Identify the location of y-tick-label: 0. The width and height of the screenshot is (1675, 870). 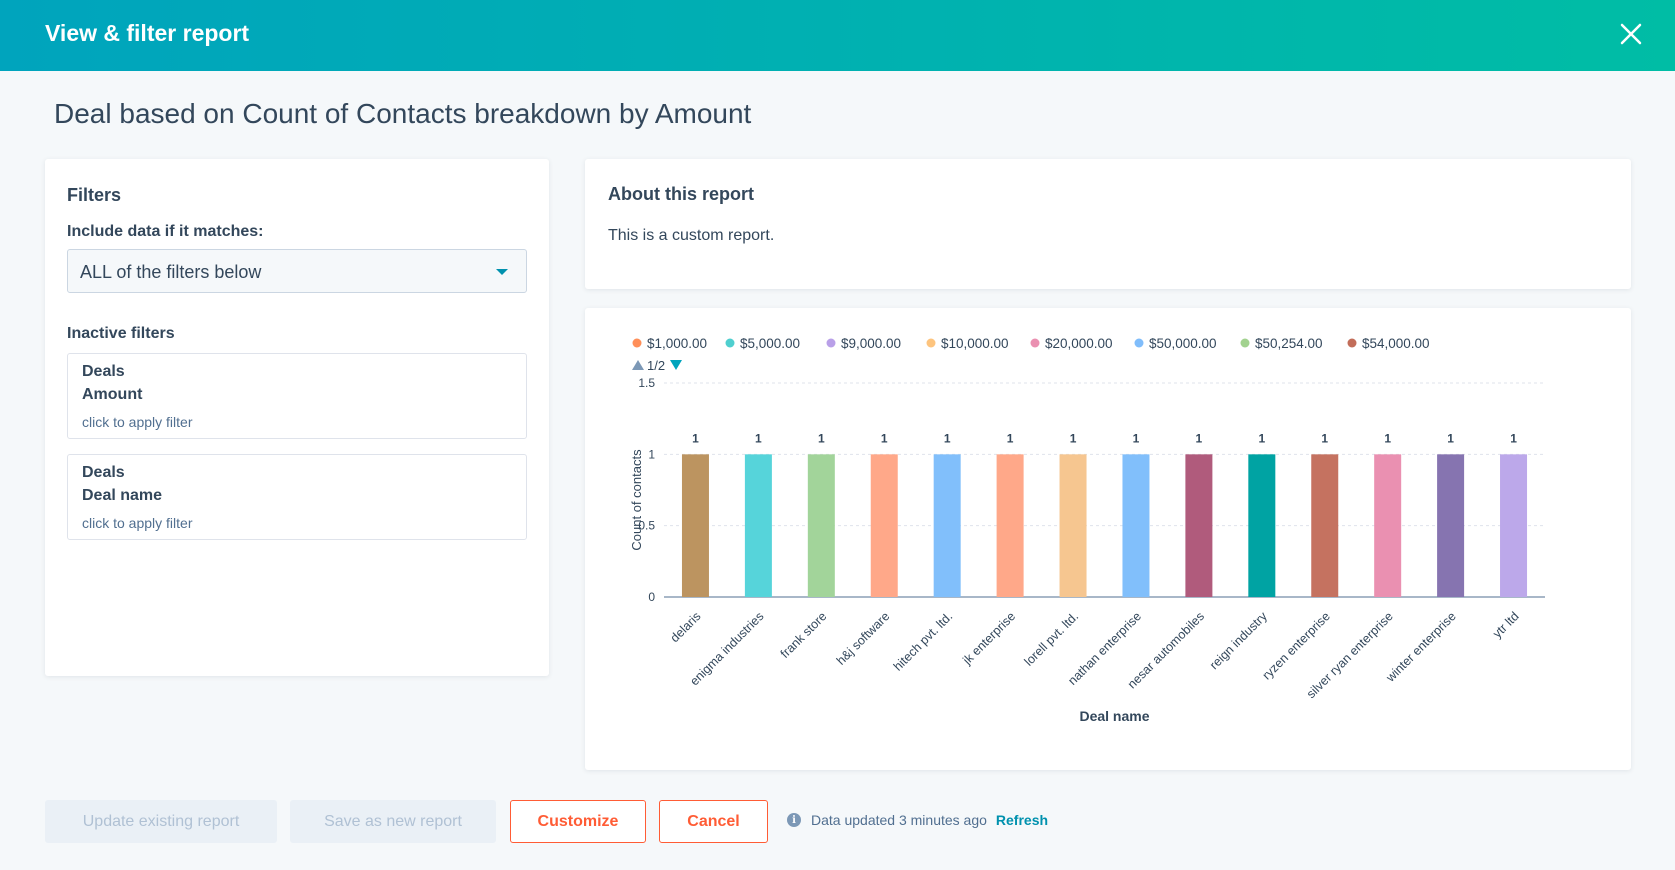
(651, 597).